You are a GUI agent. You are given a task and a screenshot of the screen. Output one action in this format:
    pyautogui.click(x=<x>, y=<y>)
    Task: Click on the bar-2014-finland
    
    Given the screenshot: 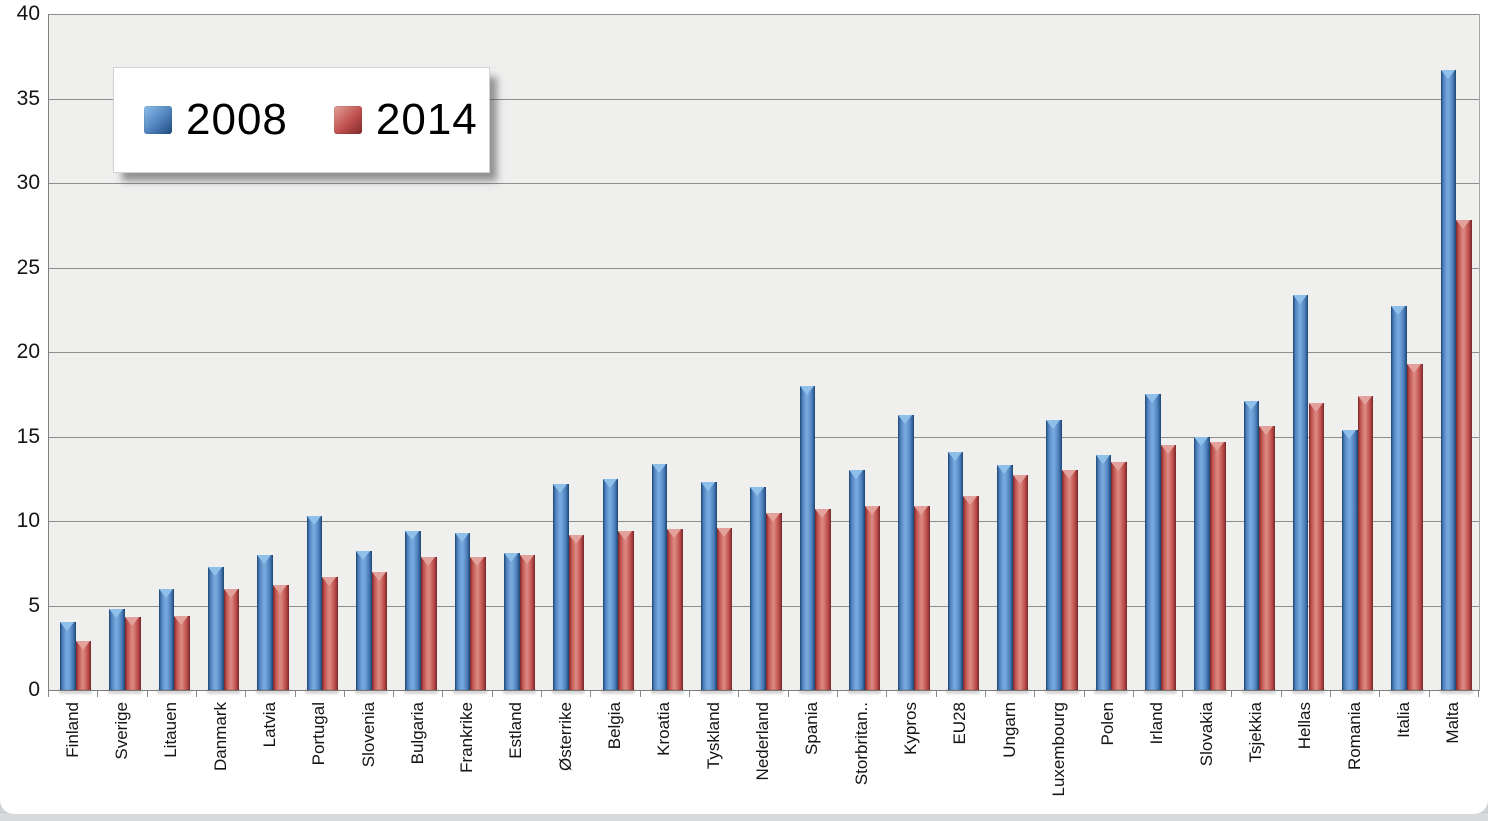 What is the action you would take?
    pyautogui.click(x=83, y=665)
    